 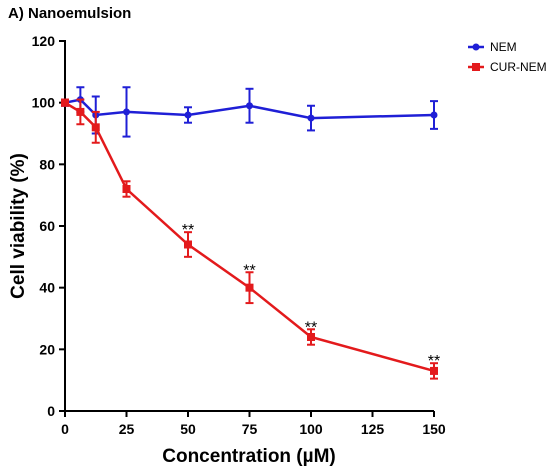 What do you see at coordinates (127, 429) in the screenshot?
I see `x-tick-label-1: 25` at bounding box center [127, 429].